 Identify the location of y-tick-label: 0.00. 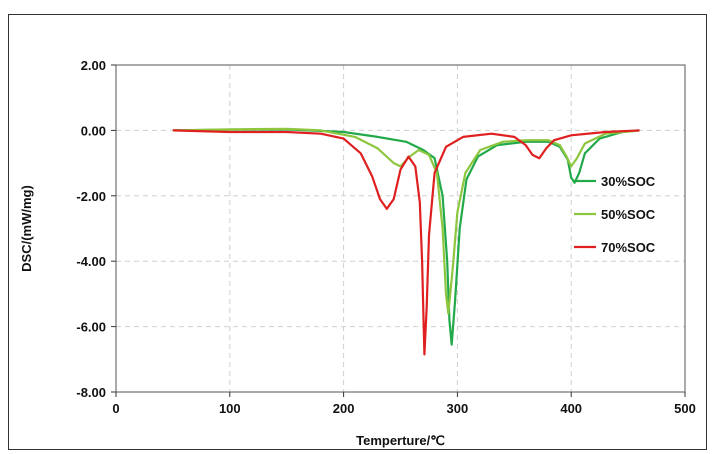
(93, 130).